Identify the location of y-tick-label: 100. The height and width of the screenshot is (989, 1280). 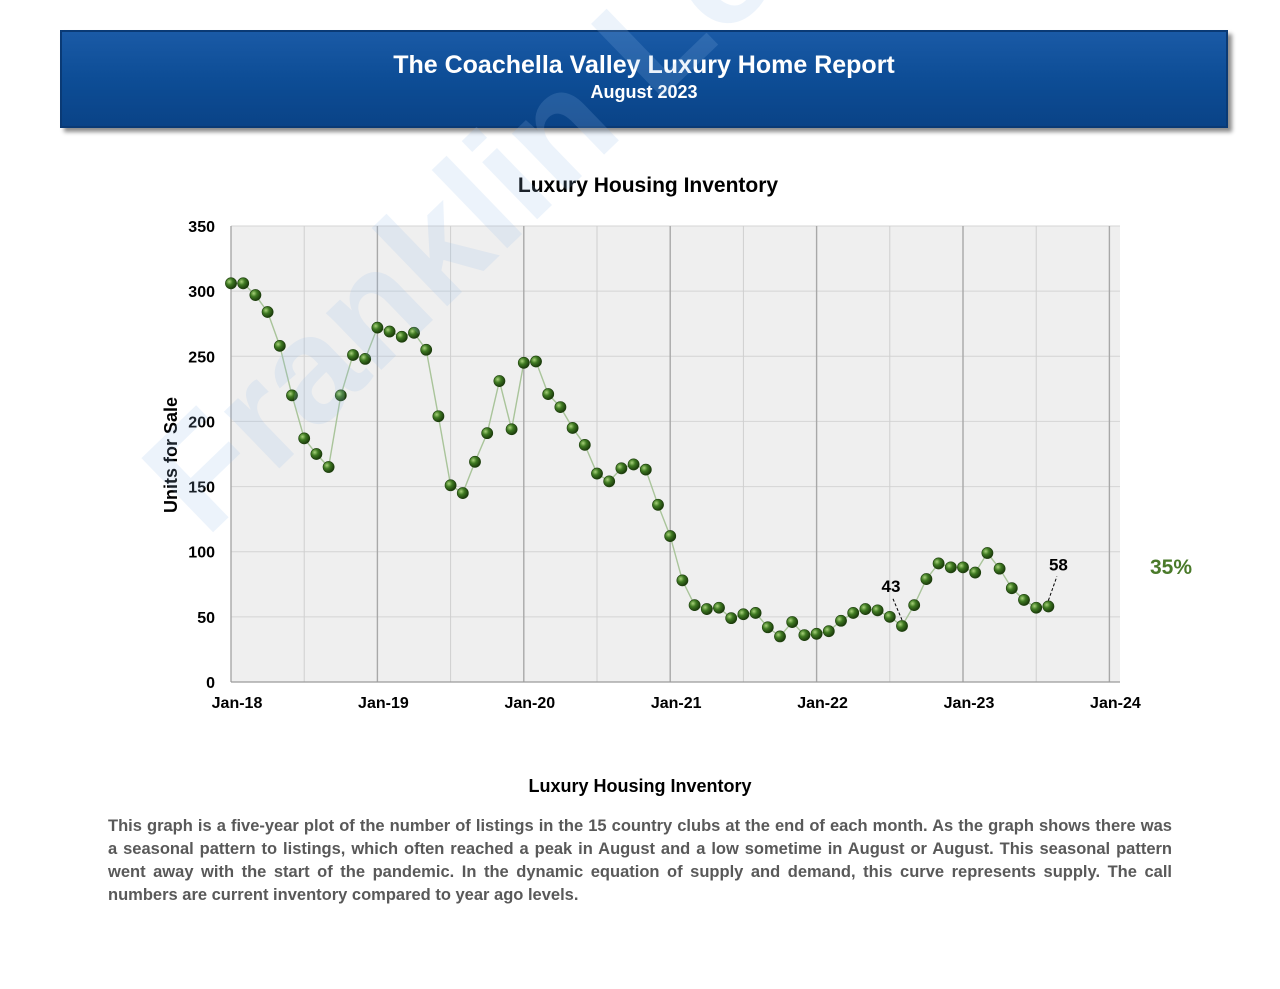
(201, 553).